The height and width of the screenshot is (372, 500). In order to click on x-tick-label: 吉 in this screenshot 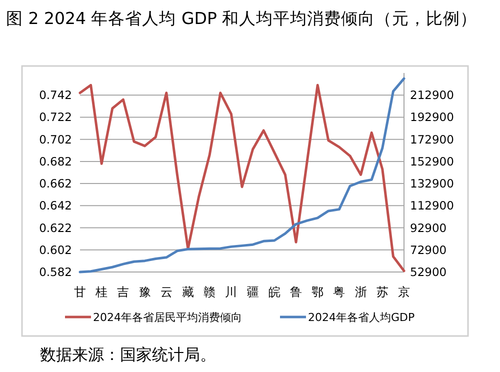, I will do `click(123, 292)`.